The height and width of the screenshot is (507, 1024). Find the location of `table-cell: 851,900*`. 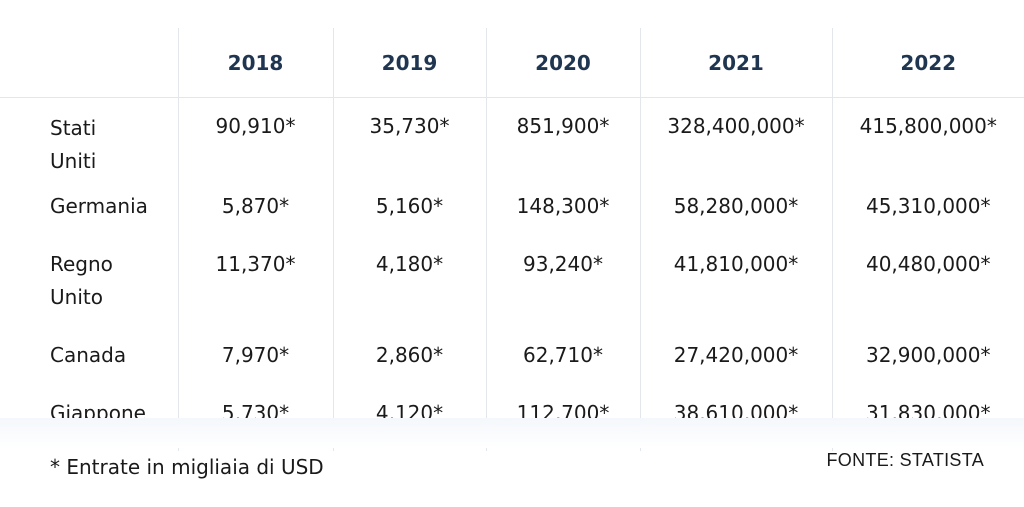

table-cell: 851,900* is located at coordinates (562, 137).